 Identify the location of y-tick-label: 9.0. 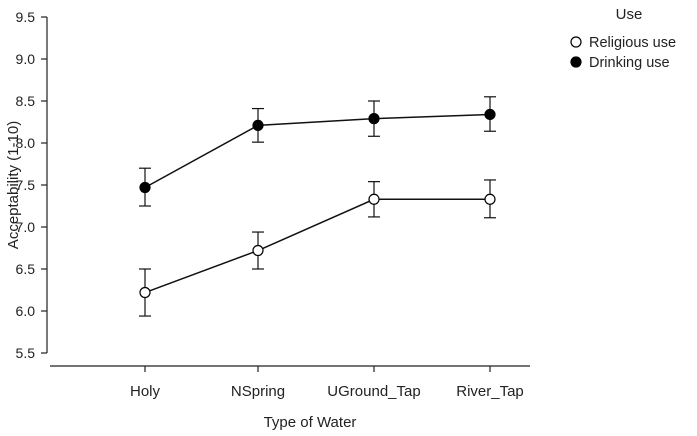
(26, 59).